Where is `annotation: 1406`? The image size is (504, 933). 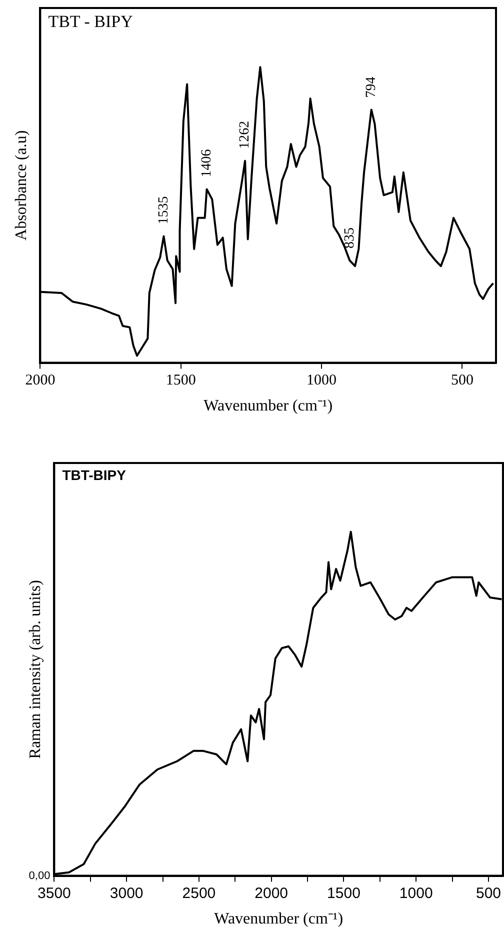
annotation: 1406 is located at coordinates (206, 163).